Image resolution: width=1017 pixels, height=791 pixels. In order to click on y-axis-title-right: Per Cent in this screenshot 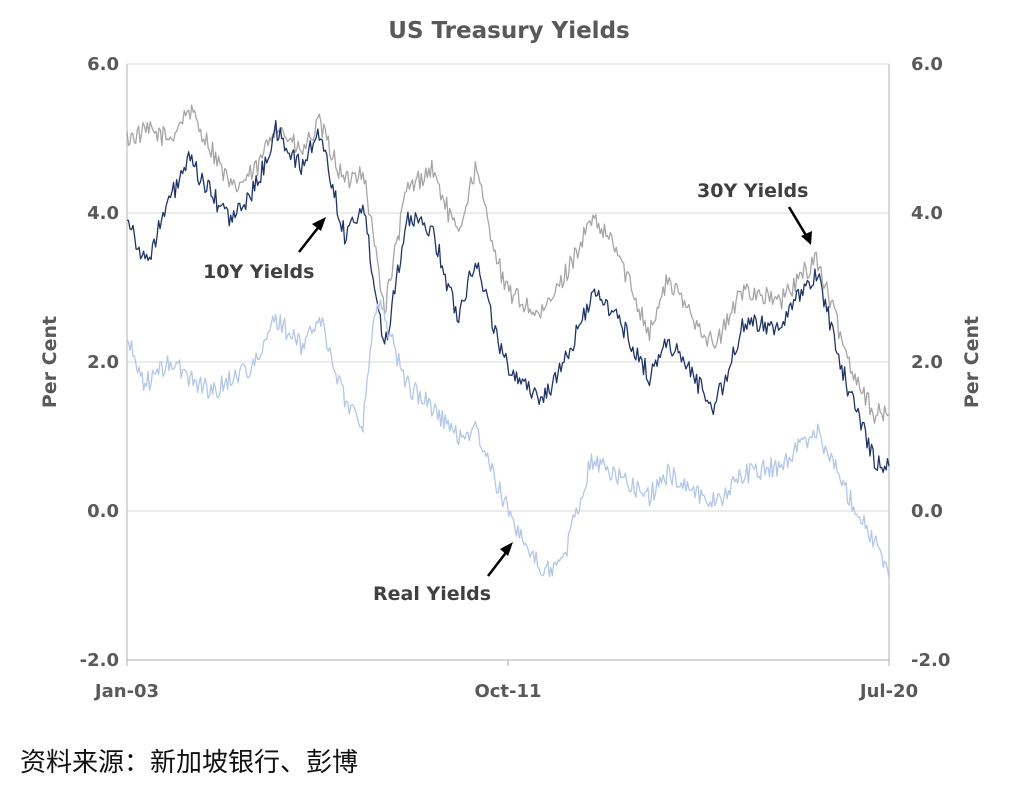, I will do `click(972, 362)`.